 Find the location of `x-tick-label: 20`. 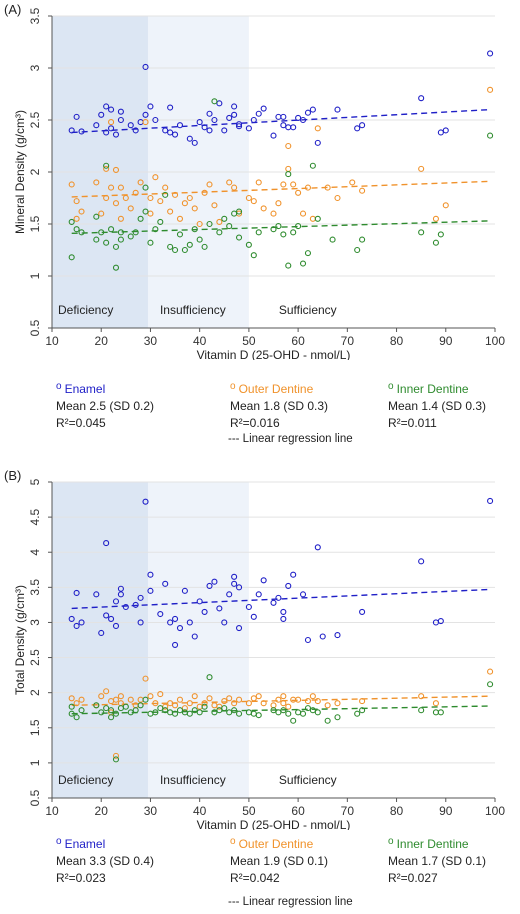

x-tick-label: 20 is located at coordinates (102, 811).